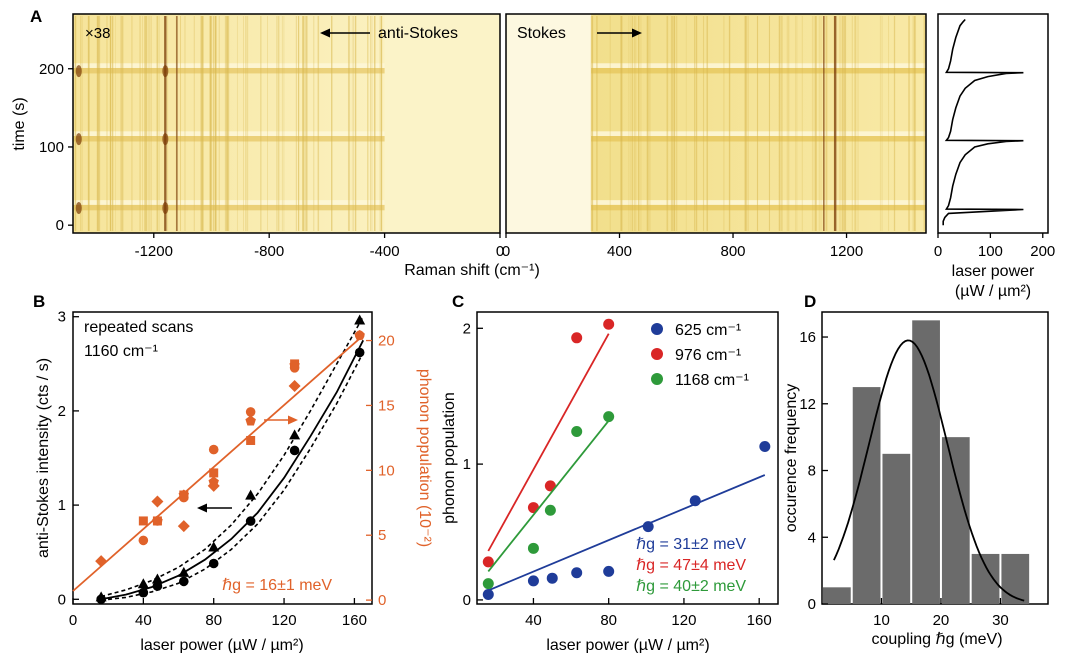  I want to click on panel-b-y2tick-label: 0, so click(382, 600).